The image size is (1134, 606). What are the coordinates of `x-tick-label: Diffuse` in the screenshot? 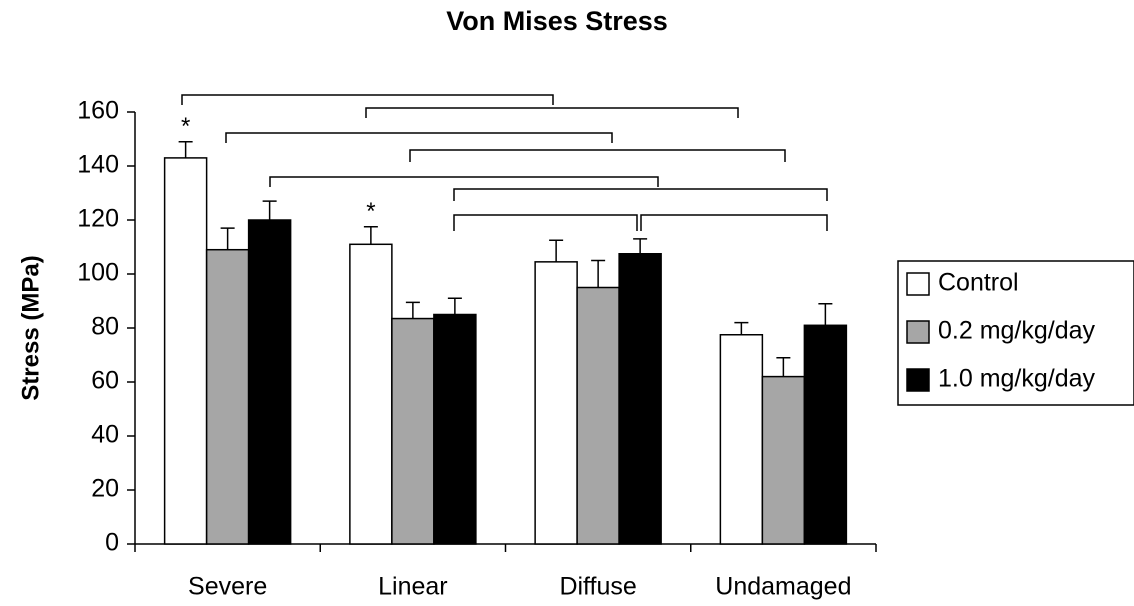 It's located at (597, 587).